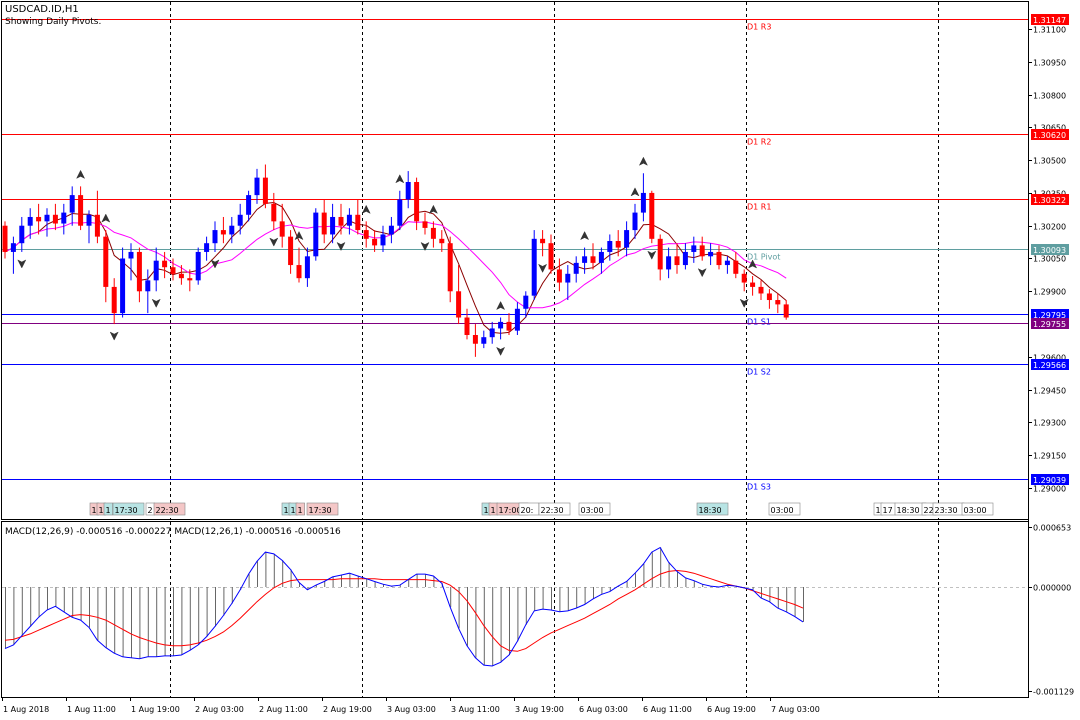  I want to click on session-tag: 2, so click(150, 509).